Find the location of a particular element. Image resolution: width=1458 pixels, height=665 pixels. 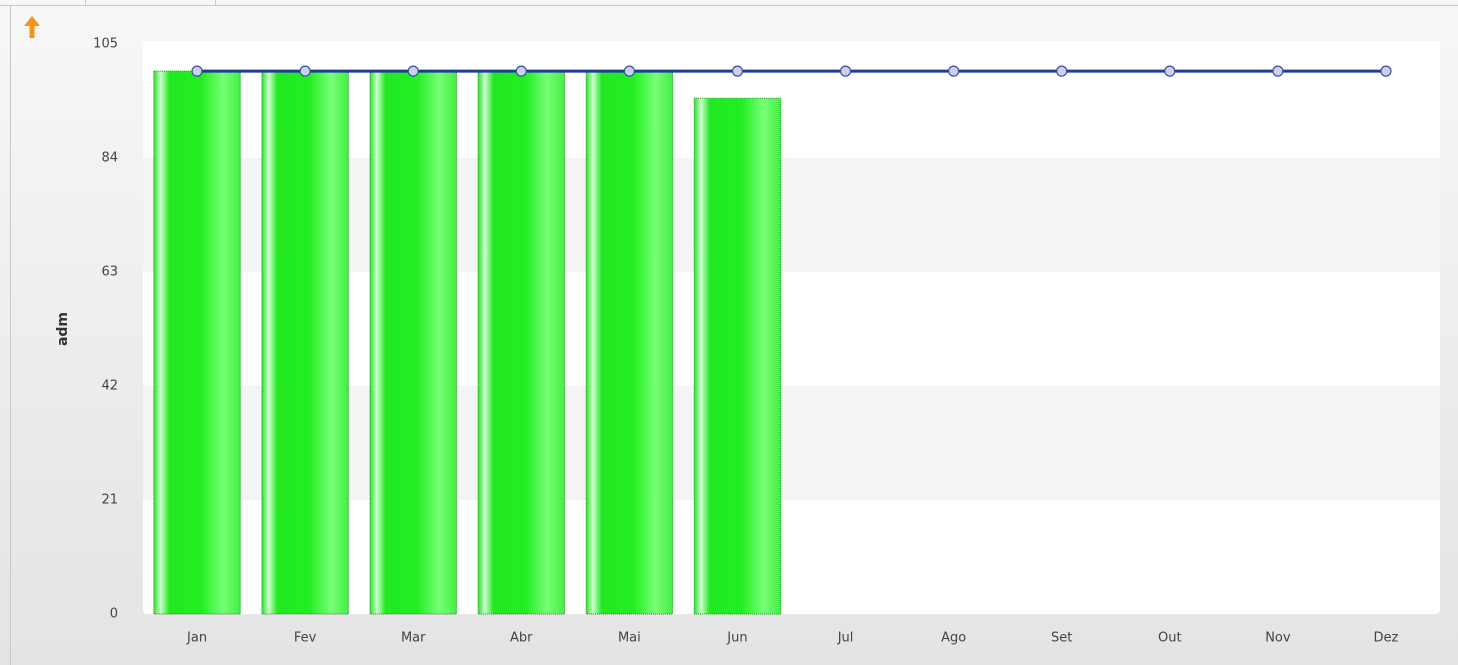

x-tick-label: Fev is located at coordinates (305, 638).